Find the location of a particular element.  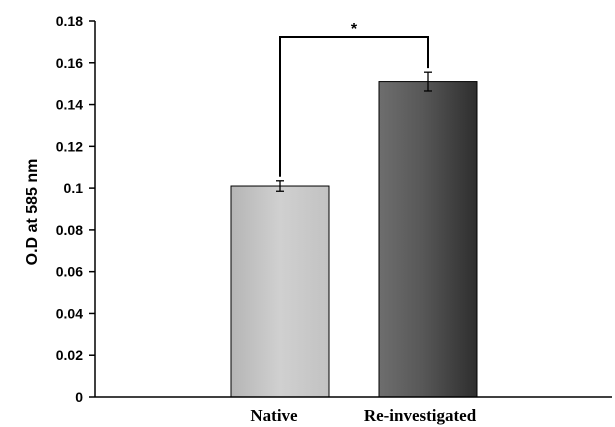

category-labels: Native Re-investigated is located at coordinates (363, 415).